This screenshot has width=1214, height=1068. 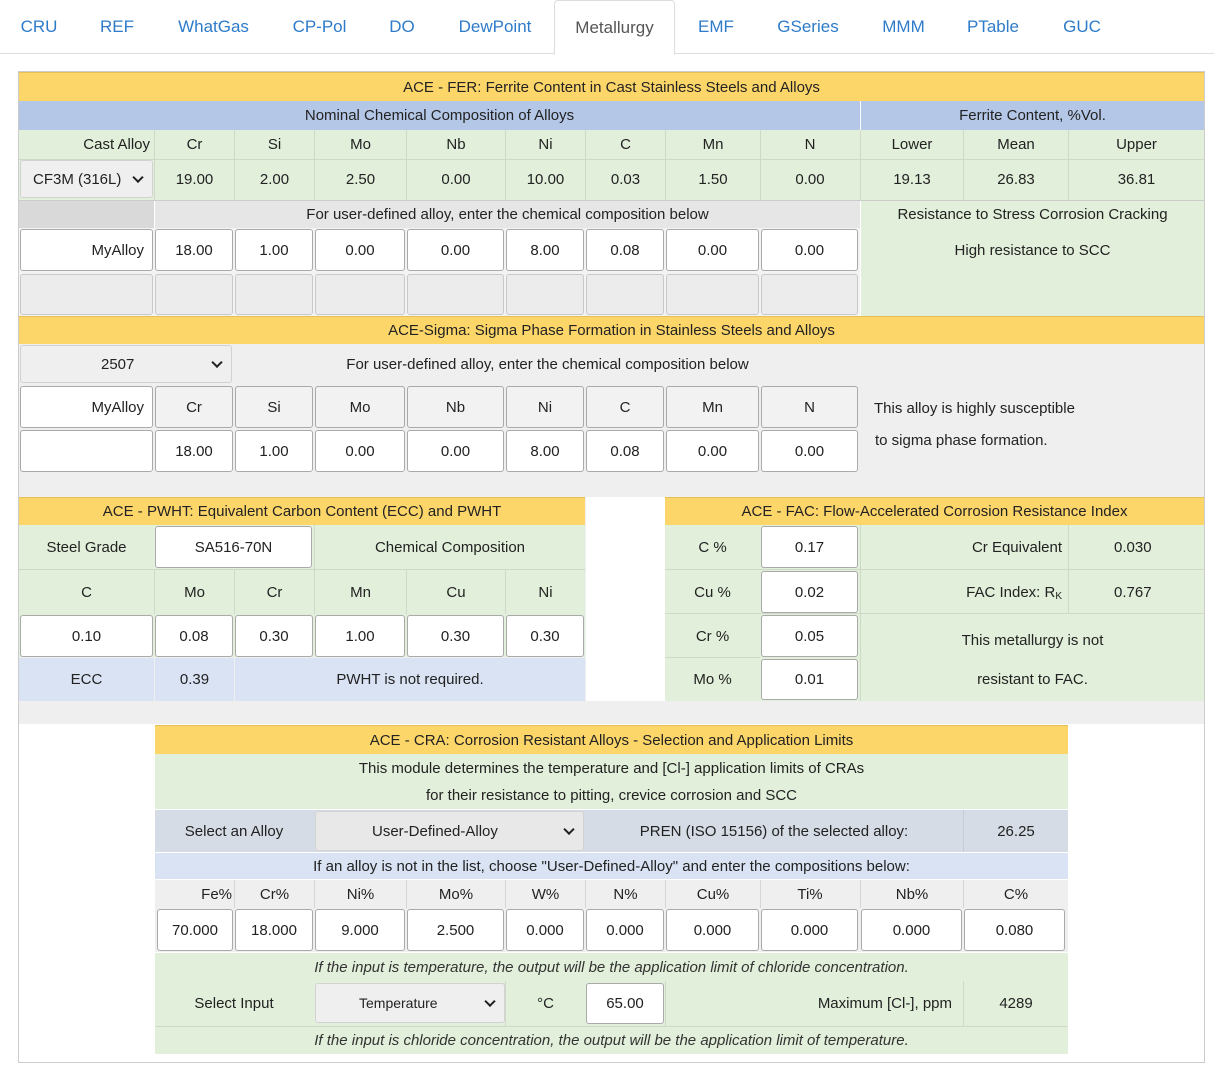 What do you see at coordinates (625, 930) in the screenshot?
I see `cra-n-input: 0.000` at bounding box center [625, 930].